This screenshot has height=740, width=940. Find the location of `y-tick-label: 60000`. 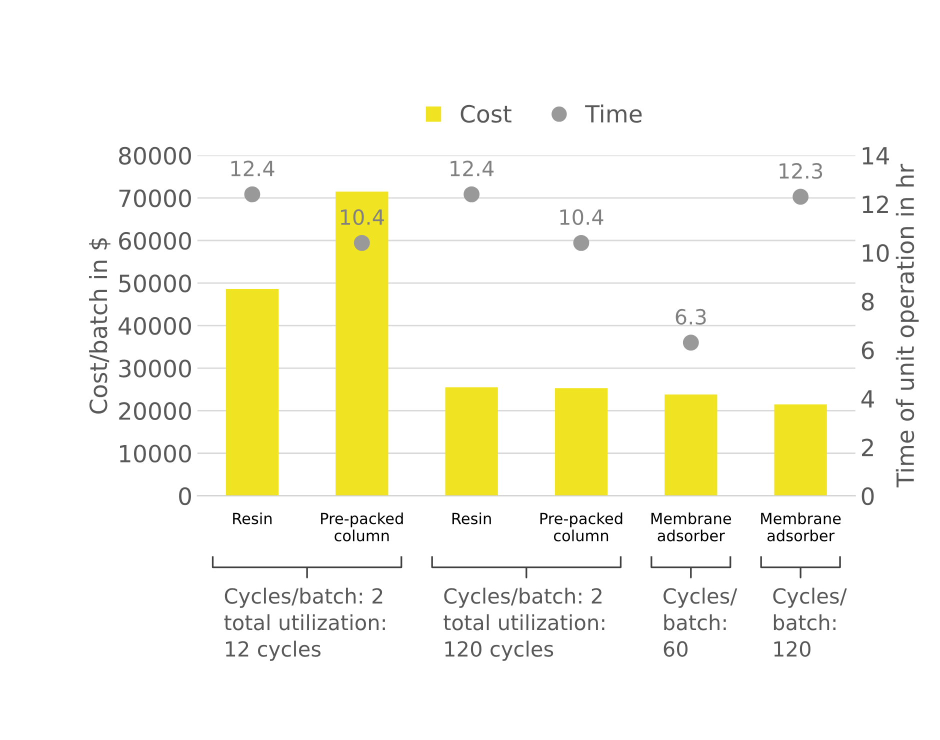

y-tick-label: 60000 is located at coordinates (155, 241).